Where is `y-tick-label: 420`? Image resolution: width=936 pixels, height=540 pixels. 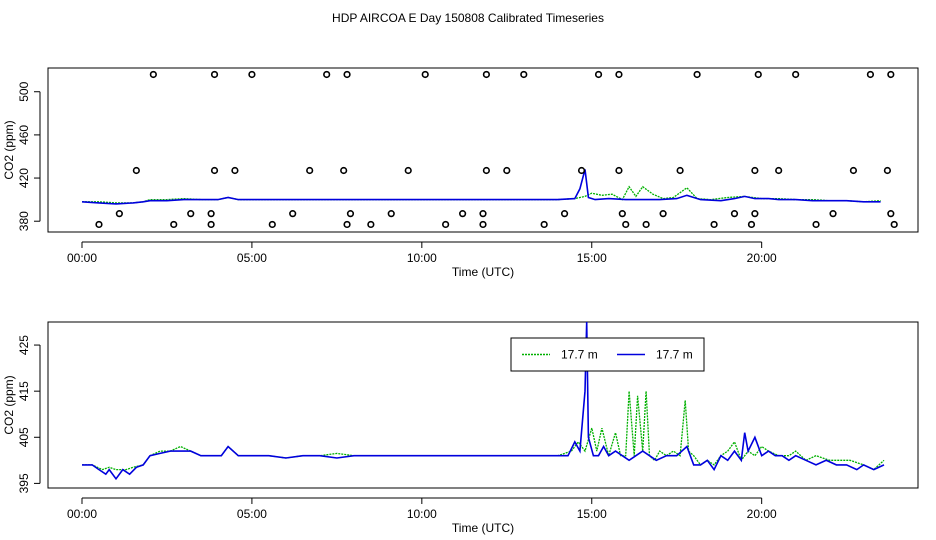 y-tick-label: 420 is located at coordinates (24, 178).